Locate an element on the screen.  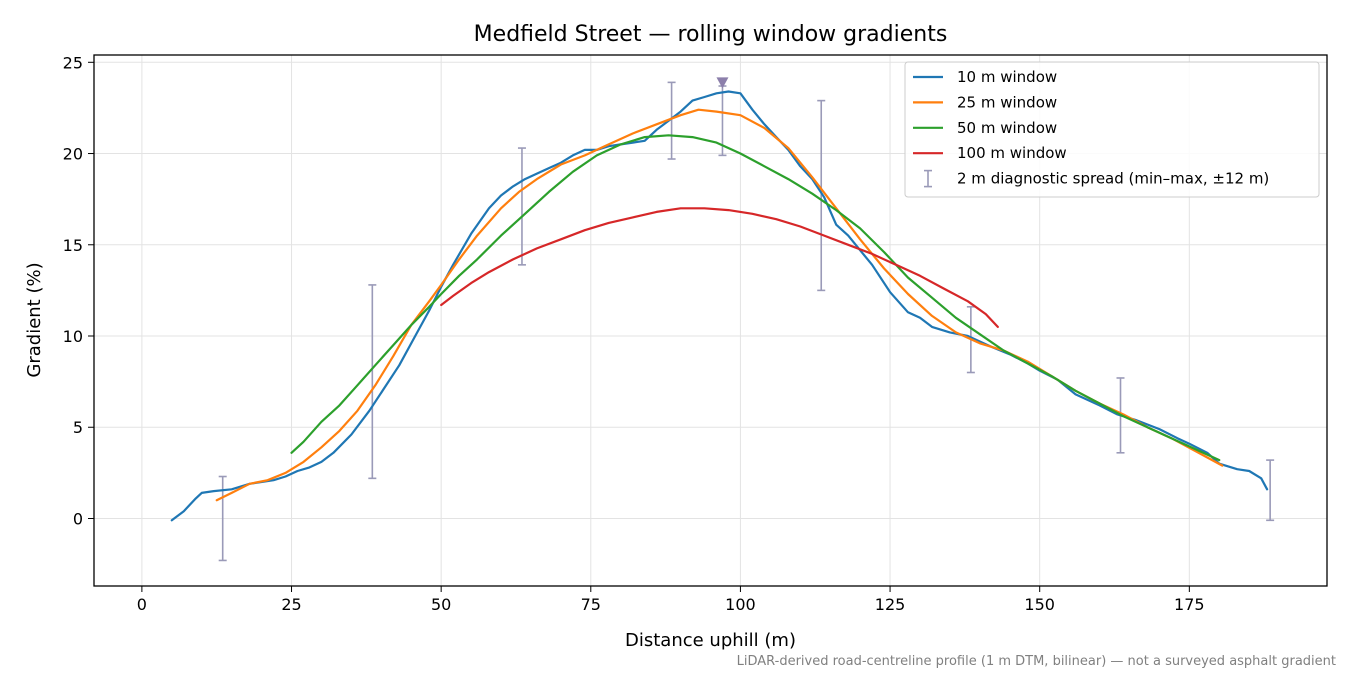
legend-label: 10 m window is located at coordinates (1007, 77).